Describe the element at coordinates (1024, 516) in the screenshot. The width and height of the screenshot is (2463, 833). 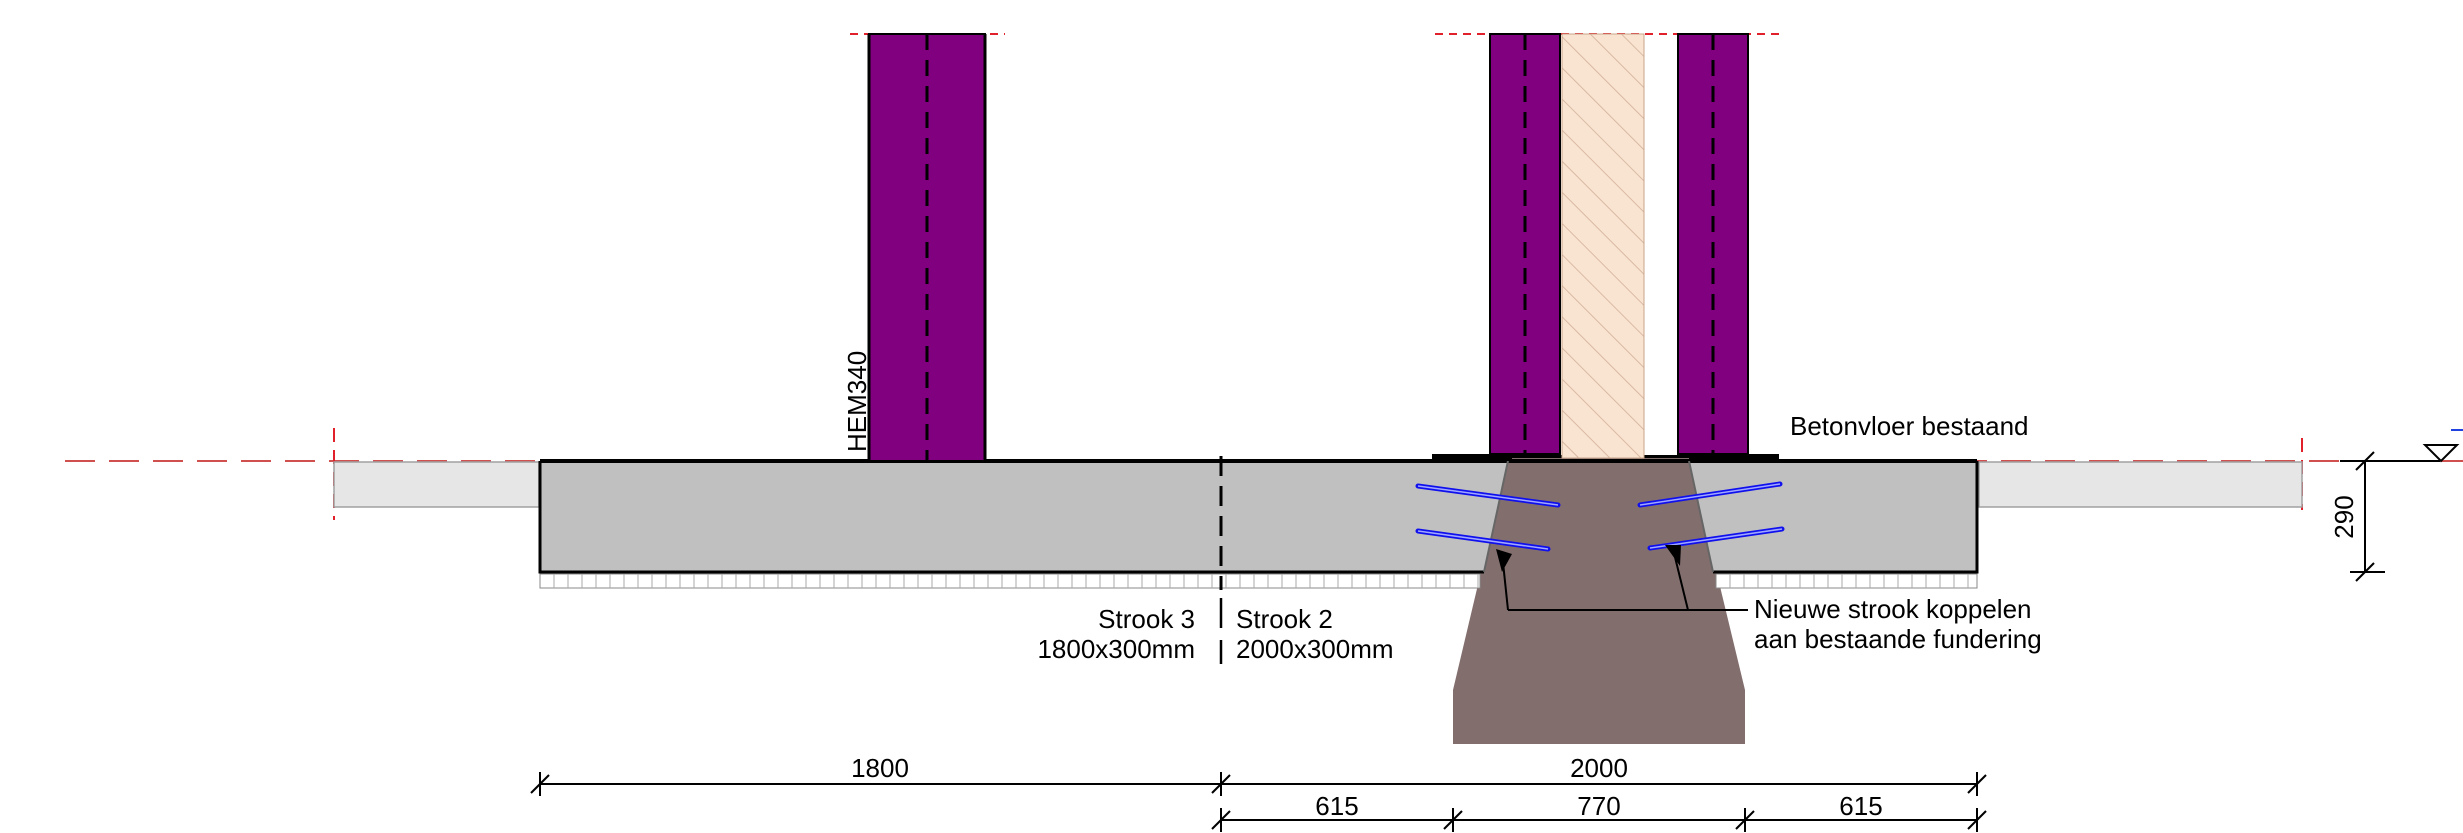
I see `concrete-strip-new` at that location.